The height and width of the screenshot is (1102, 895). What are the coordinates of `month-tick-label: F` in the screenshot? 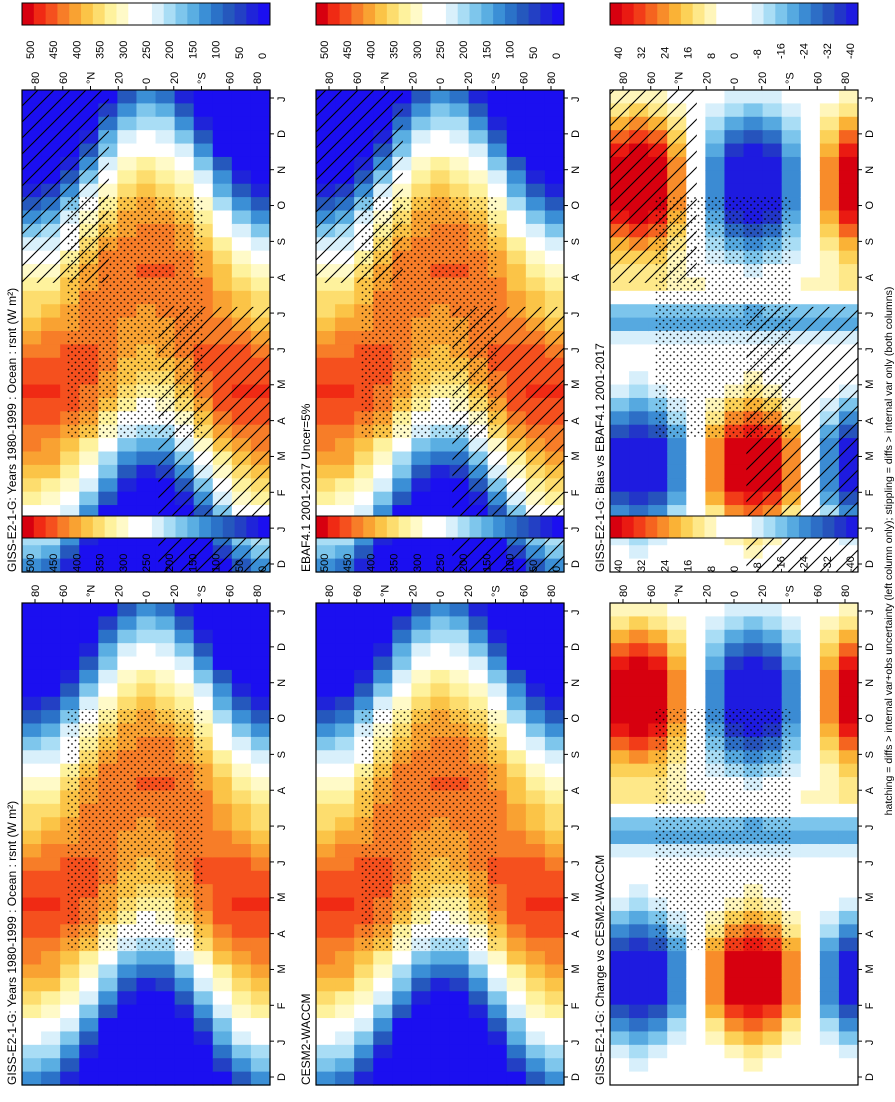 It's located at (576, 1005).